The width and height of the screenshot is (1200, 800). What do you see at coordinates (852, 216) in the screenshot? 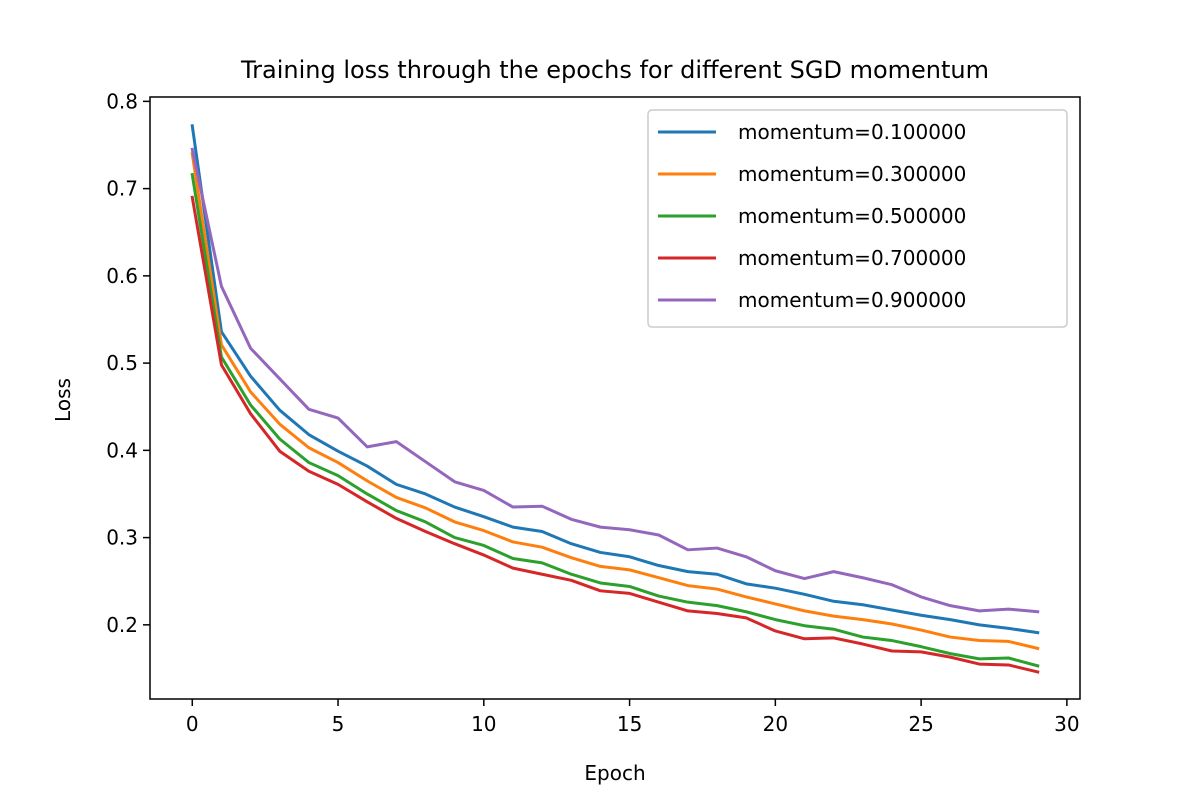
I see `legend-label: momentum=0.500000` at bounding box center [852, 216].